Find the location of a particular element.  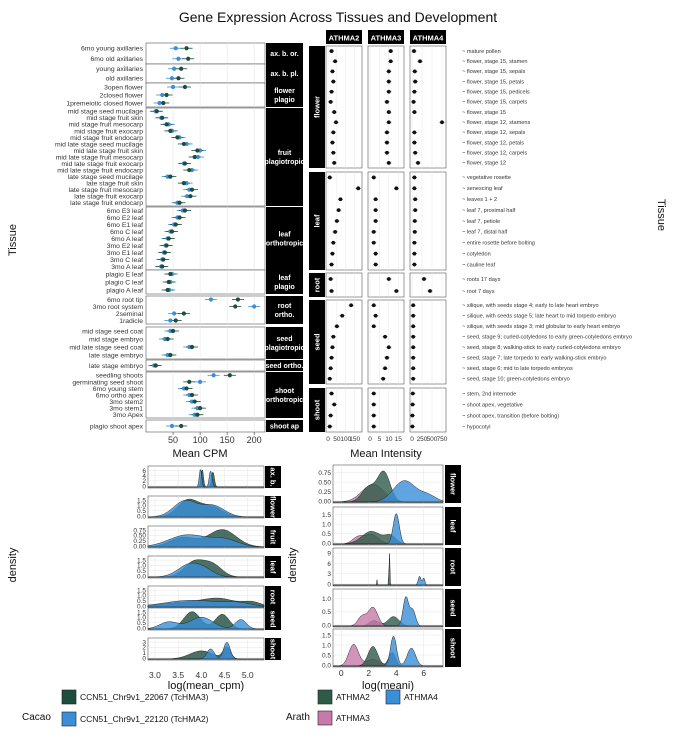

row-label: 2seminal is located at coordinates (130, 314).